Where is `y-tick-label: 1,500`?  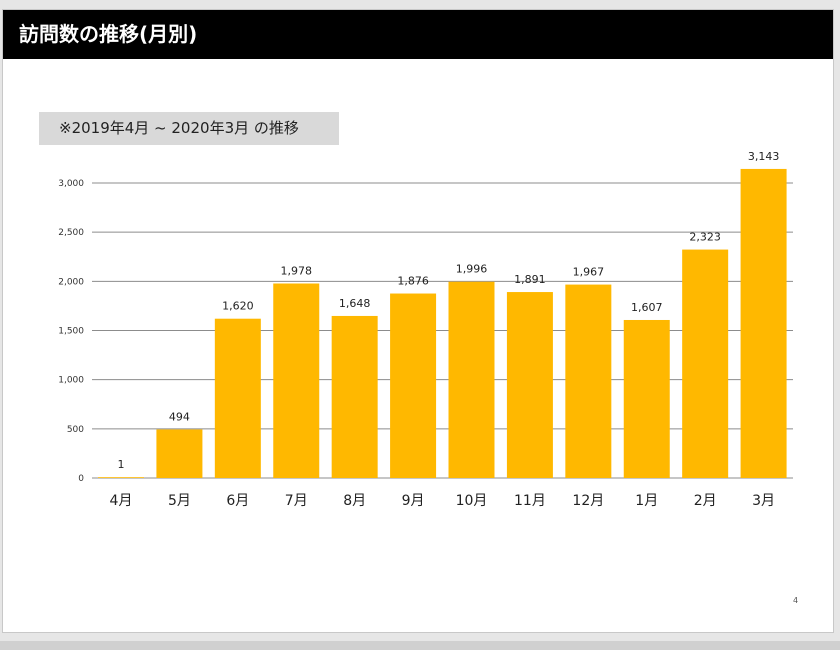 y-tick-label: 1,500 is located at coordinates (71, 332).